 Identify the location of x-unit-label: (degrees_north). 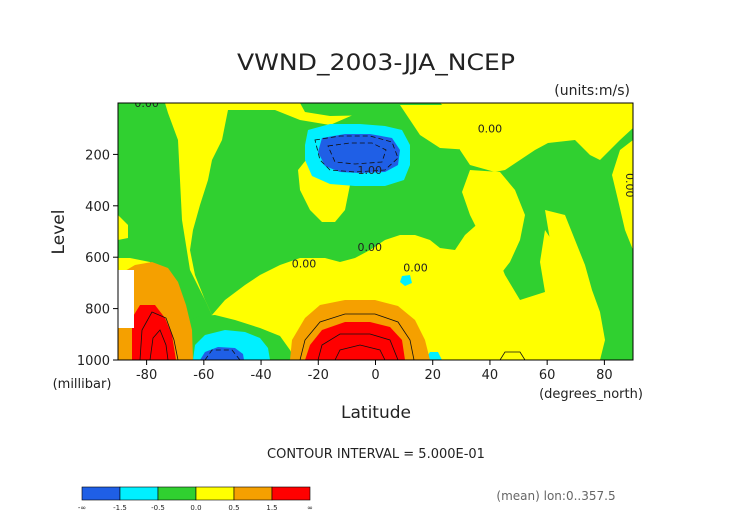
(591, 394).